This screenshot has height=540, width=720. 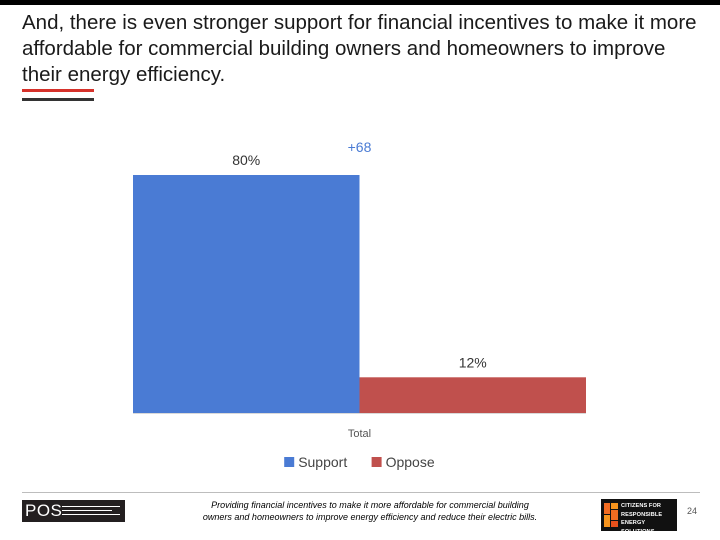 What do you see at coordinates (360, 2) in the screenshot?
I see `top-bar` at bounding box center [360, 2].